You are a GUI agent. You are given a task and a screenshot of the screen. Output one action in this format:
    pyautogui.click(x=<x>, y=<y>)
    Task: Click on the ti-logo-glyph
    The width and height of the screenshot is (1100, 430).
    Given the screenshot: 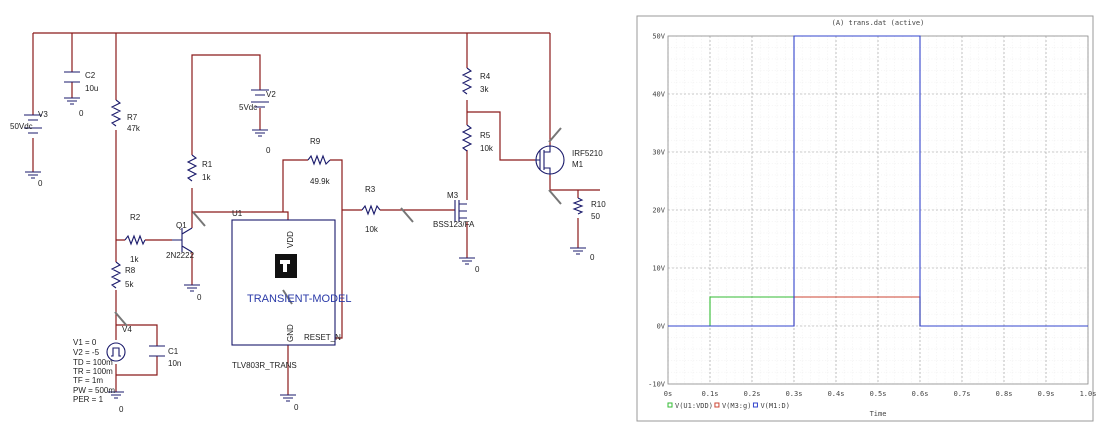 What is the action you would take?
    pyautogui.click(x=285, y=266)
    